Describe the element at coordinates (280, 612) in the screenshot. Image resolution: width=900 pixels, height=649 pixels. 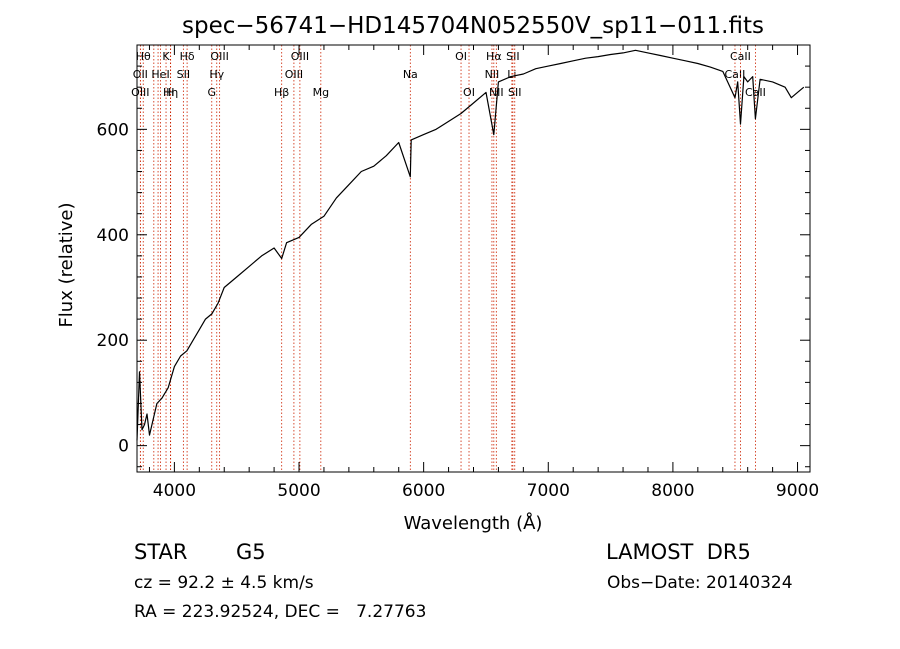
I see `coordinates: RA = 223.92524, DEC = 7.27763` at that location.